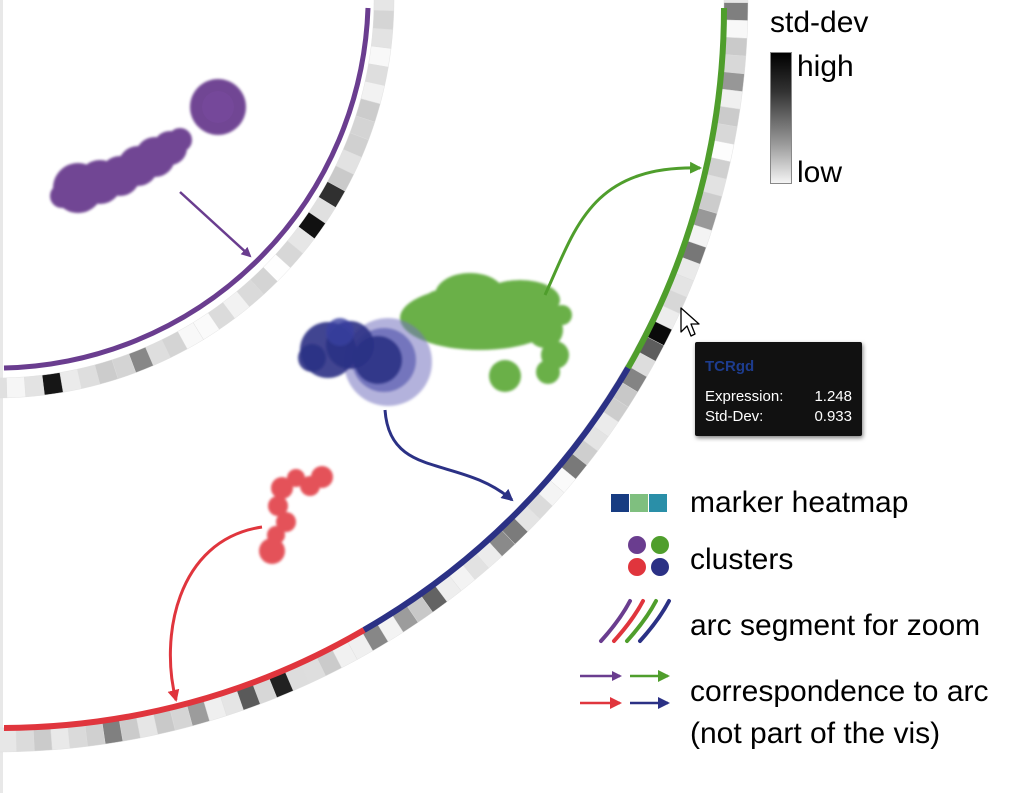 The image size is (1034, 793). Describe the element at coordinates (742, 559) in the screenshot. I see `legend-clusters-label: clusters` at that location.